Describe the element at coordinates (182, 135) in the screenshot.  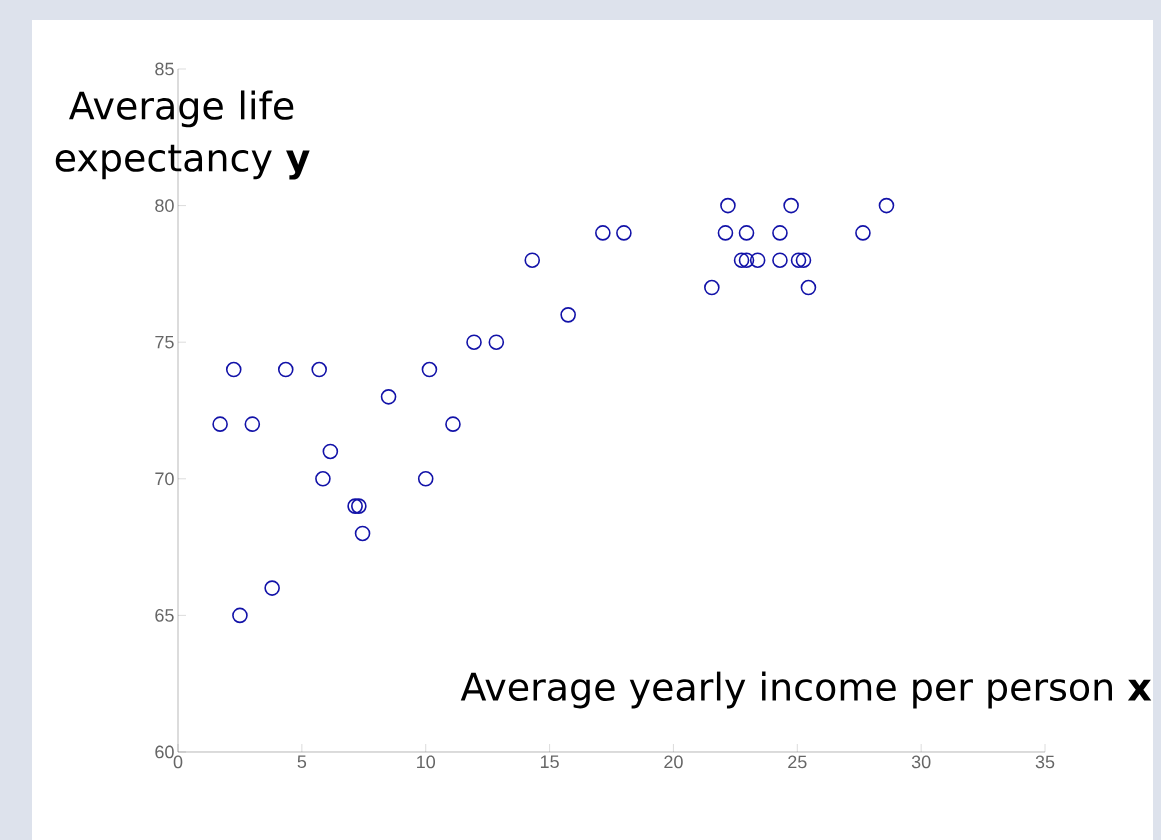
I see `y-axis-title: Average life expectancy y` at that location.